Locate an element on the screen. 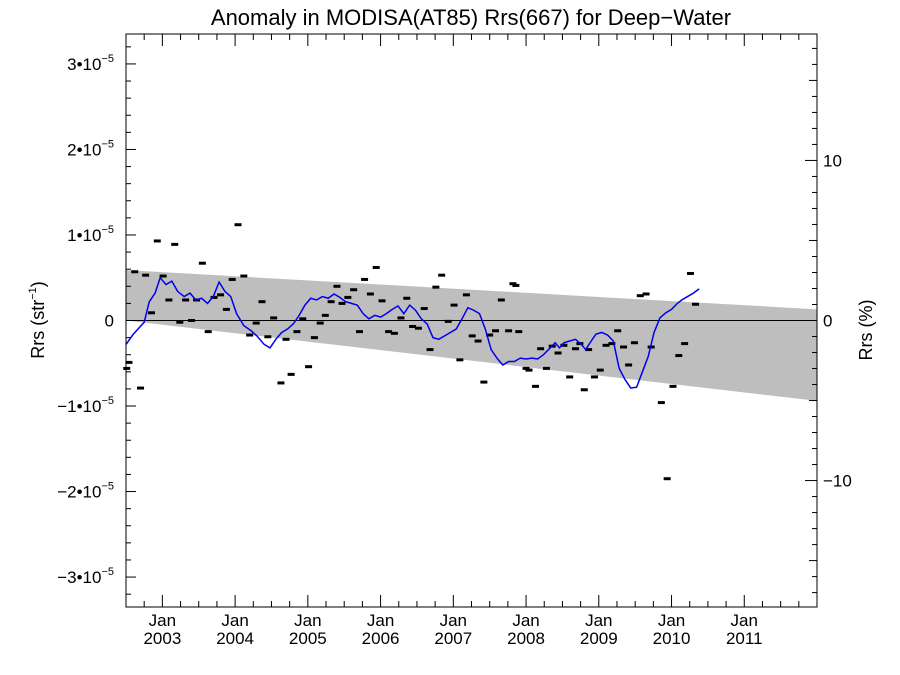  y-tick-label: 1•10−5 is located at coordinates (90, 234).